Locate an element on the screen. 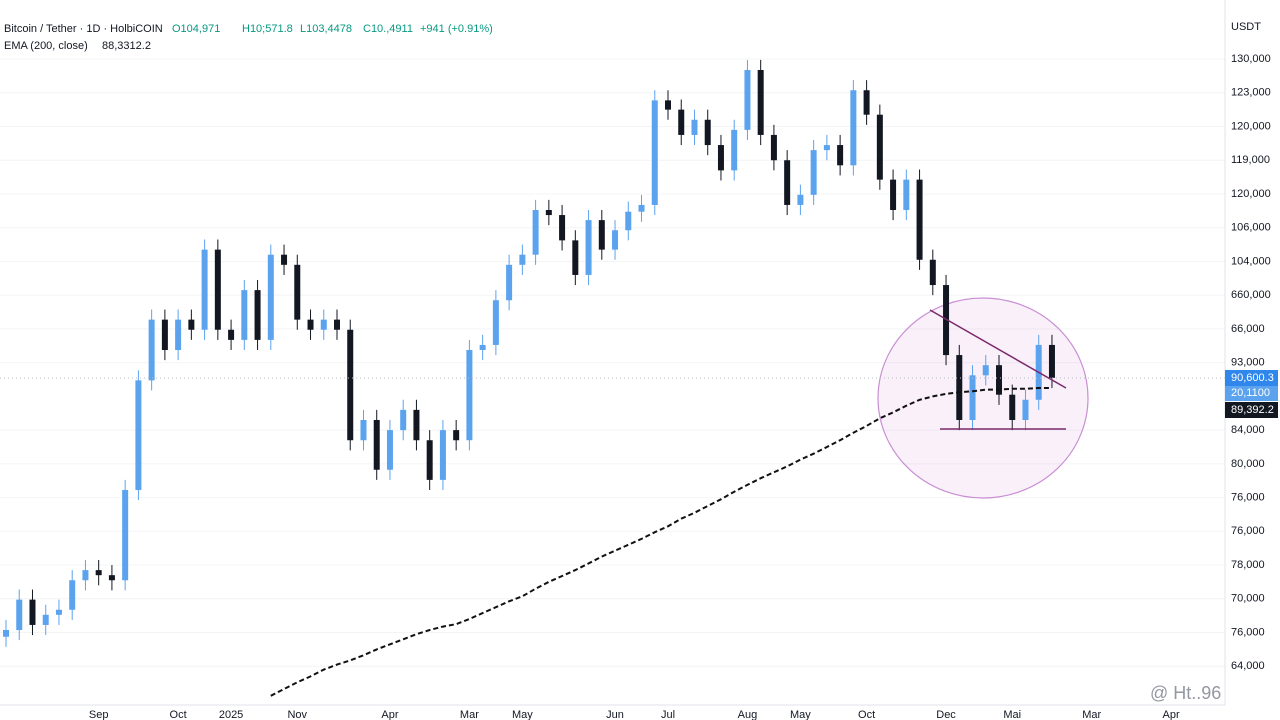 This screenshot has width=1280, height=720. ohlc-change: +941 (+0.91%) is located at coordinates (456, 29).